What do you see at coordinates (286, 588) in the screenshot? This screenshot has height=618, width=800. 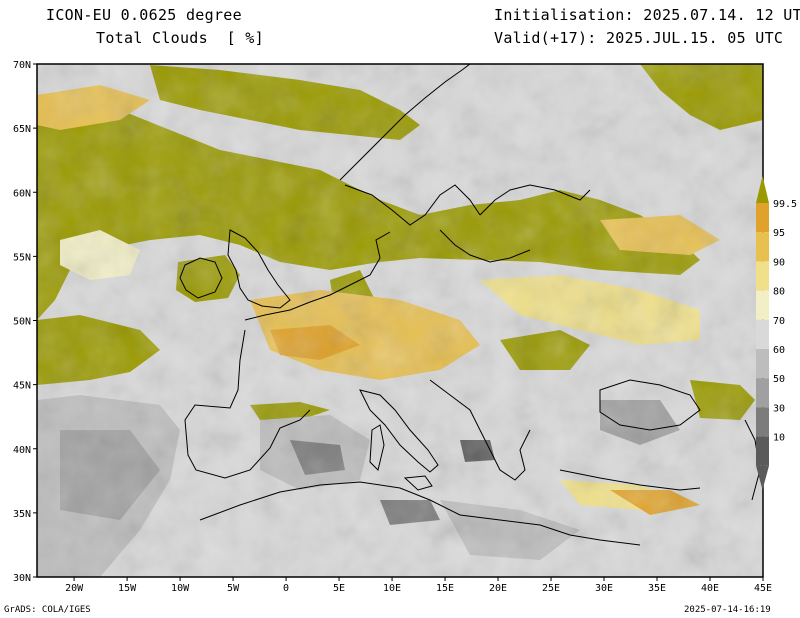 I see `lon-label: 0` at bounding box center [286, 588].